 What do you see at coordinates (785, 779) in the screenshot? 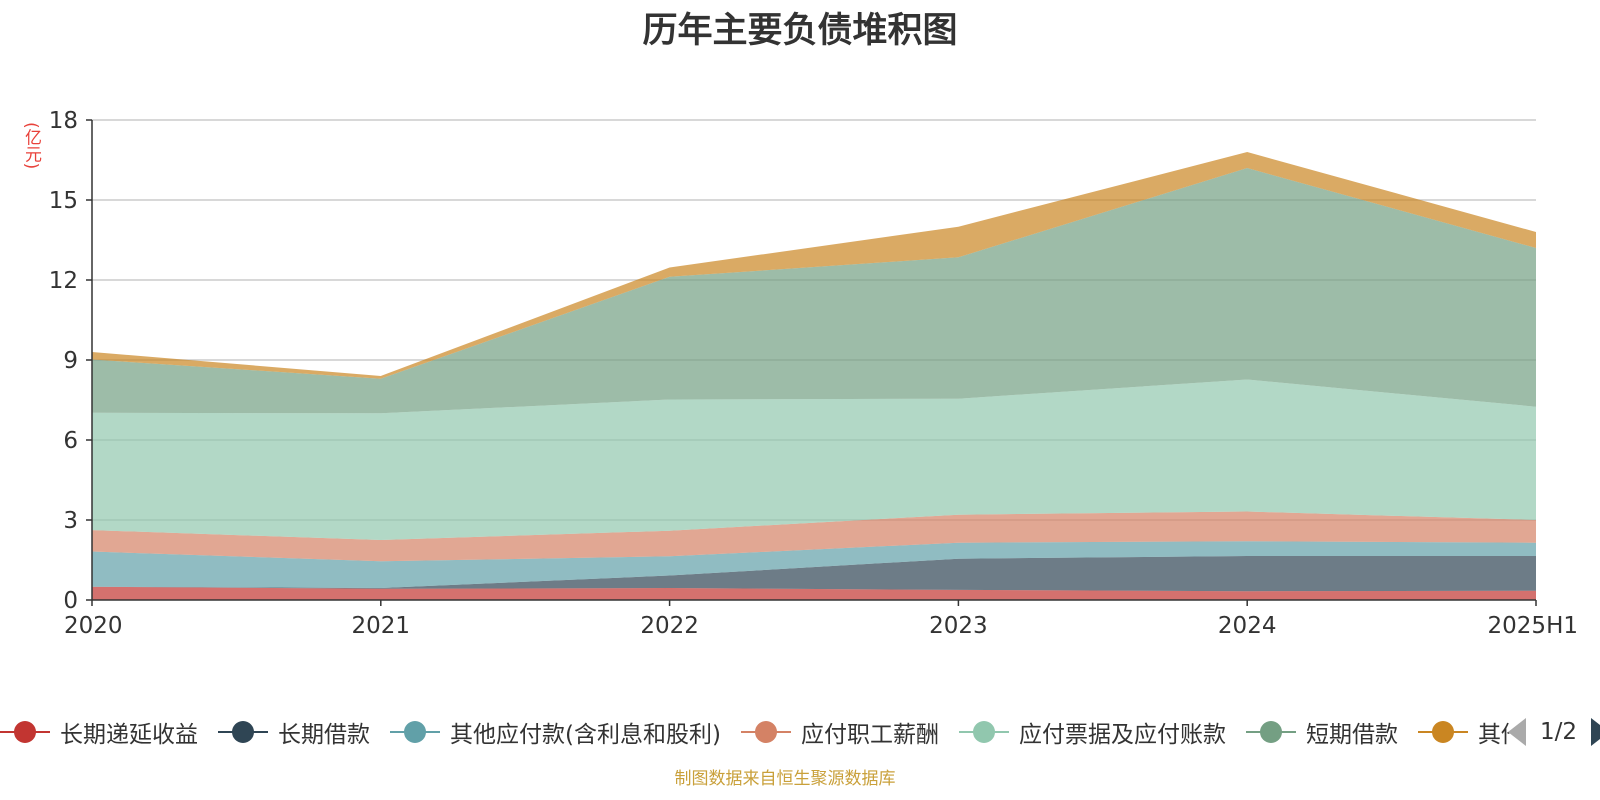
I see `source-note: 制图数据来自恒生聚源数据库` at bounding box center [785, 779].